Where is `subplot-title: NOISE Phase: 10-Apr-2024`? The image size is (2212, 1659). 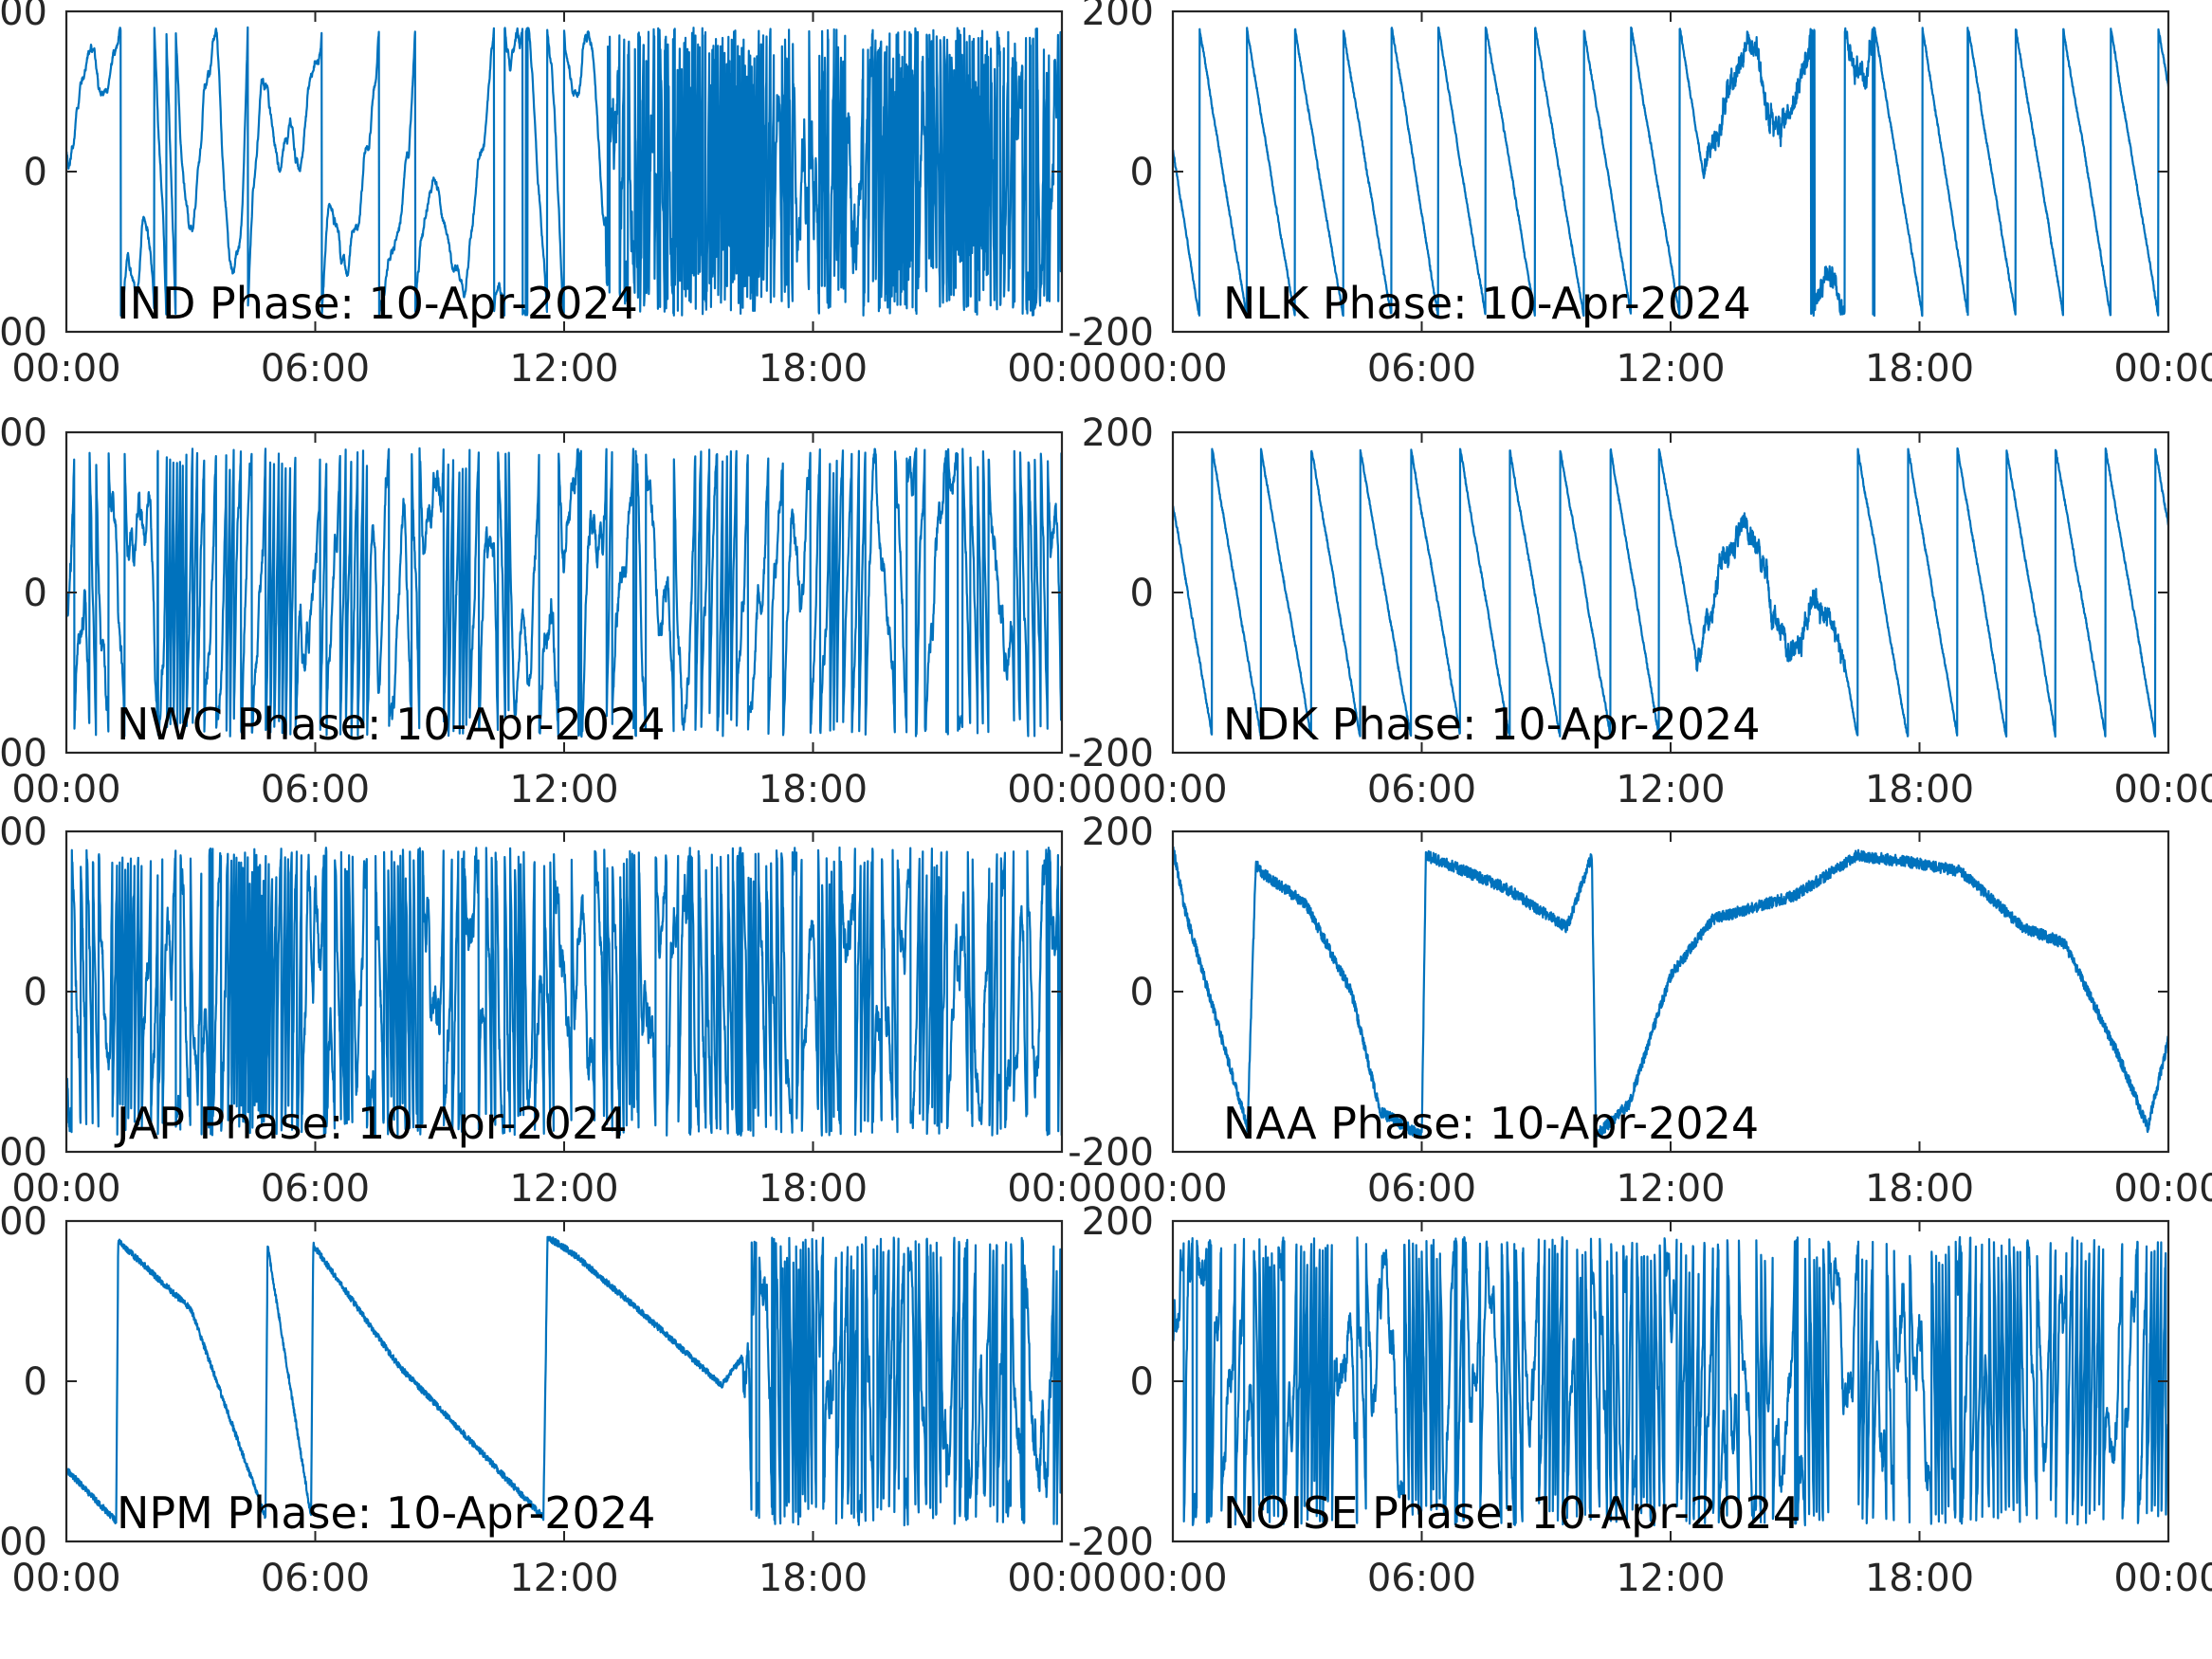
subplot-title: NOISE Phase: 10-Apr-2024 is located at coordinates (1512, 1513).